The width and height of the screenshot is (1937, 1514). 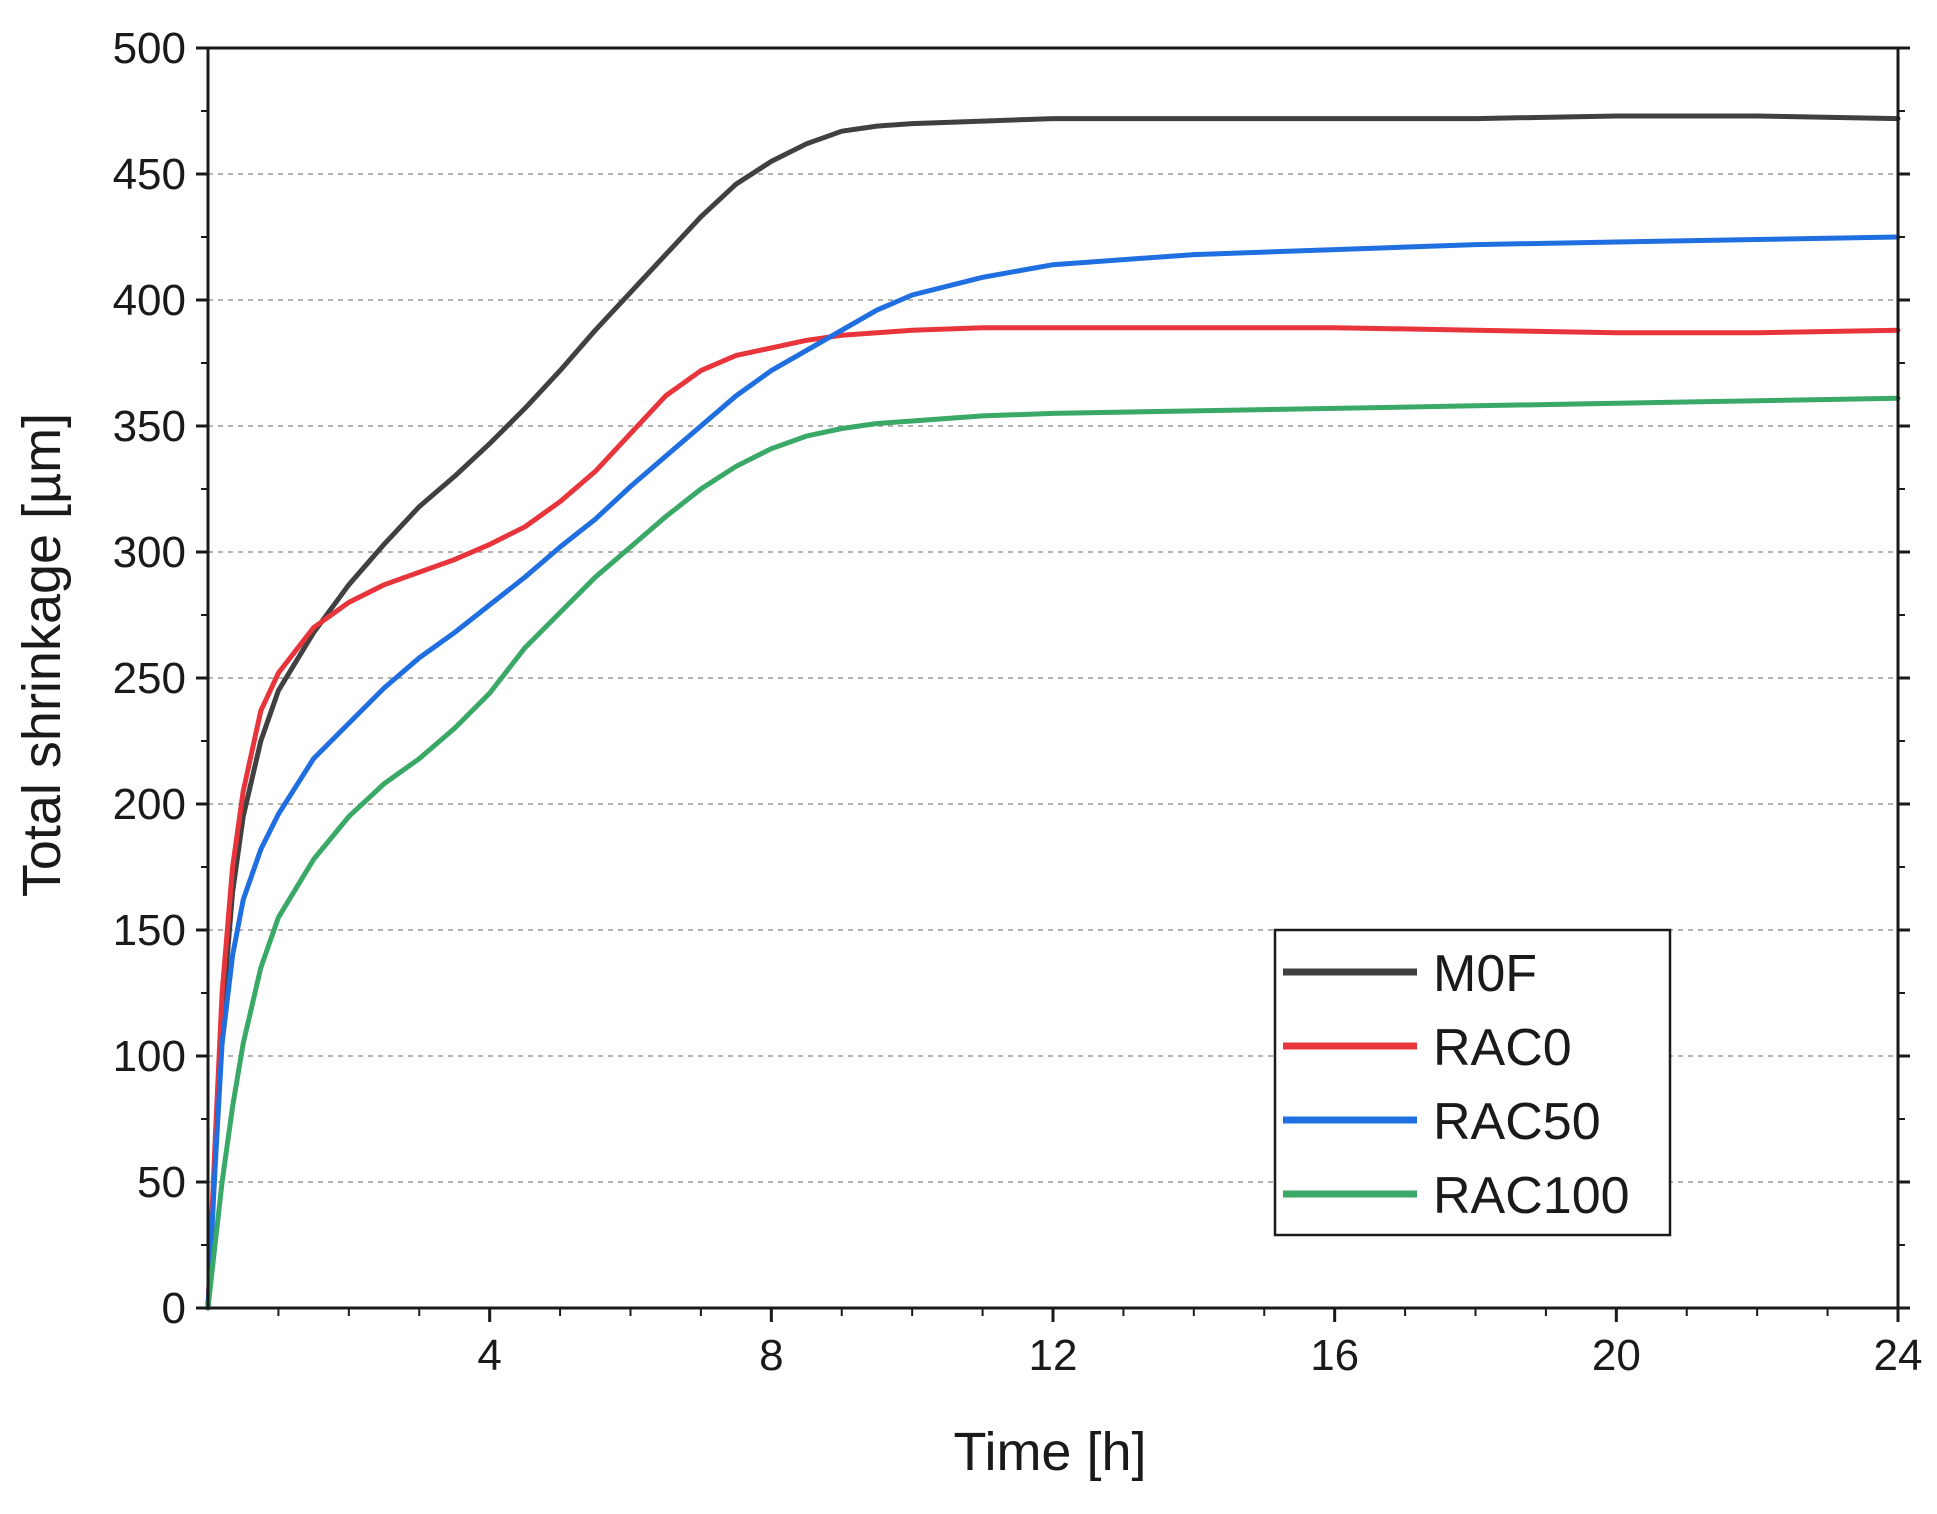 What do you see at coordinates (1053, 1355) in the screenshot?
I see `x-tick-label: 12` at bounding box center [1053, 1355].